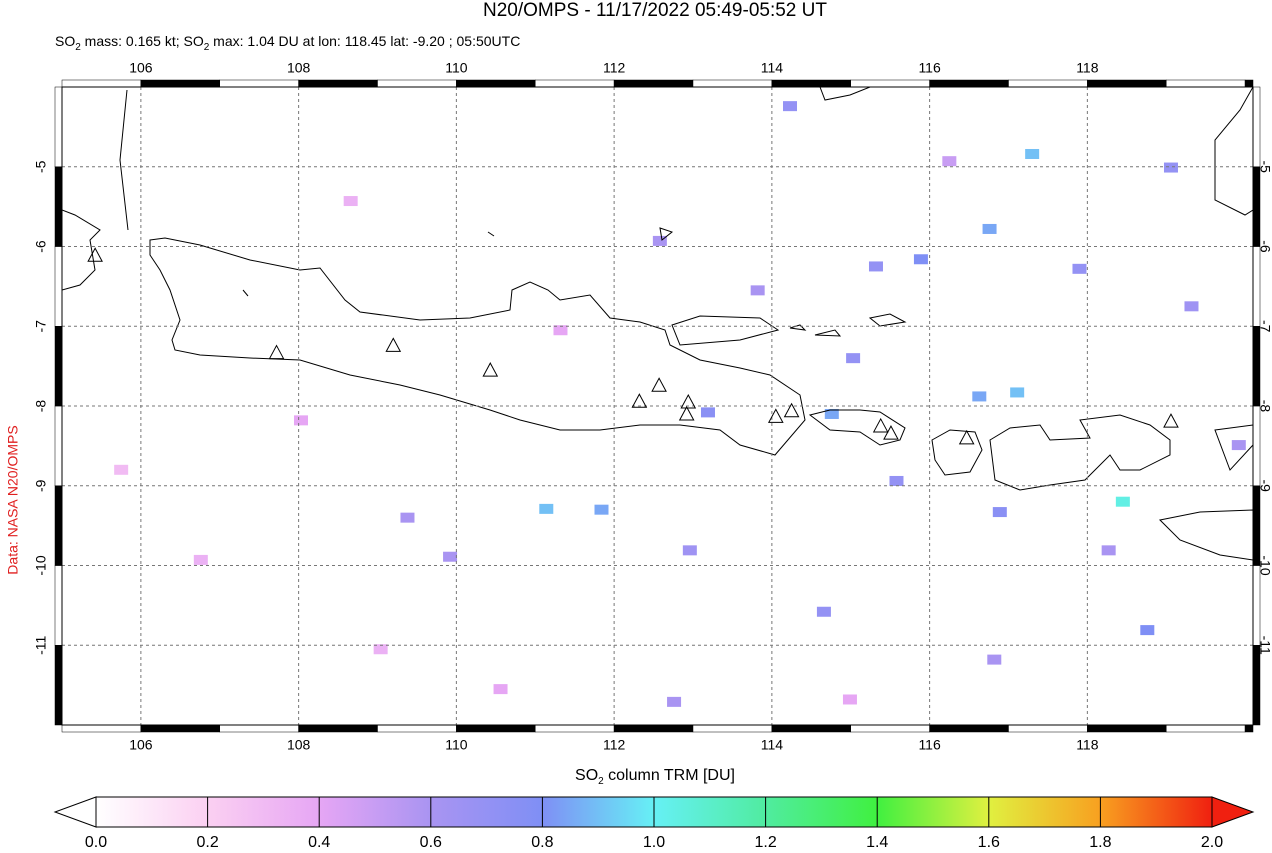 The width and height of the screenshot is (1272, 853). I want to click on y-tick-label: -6, so click(1264, 246).